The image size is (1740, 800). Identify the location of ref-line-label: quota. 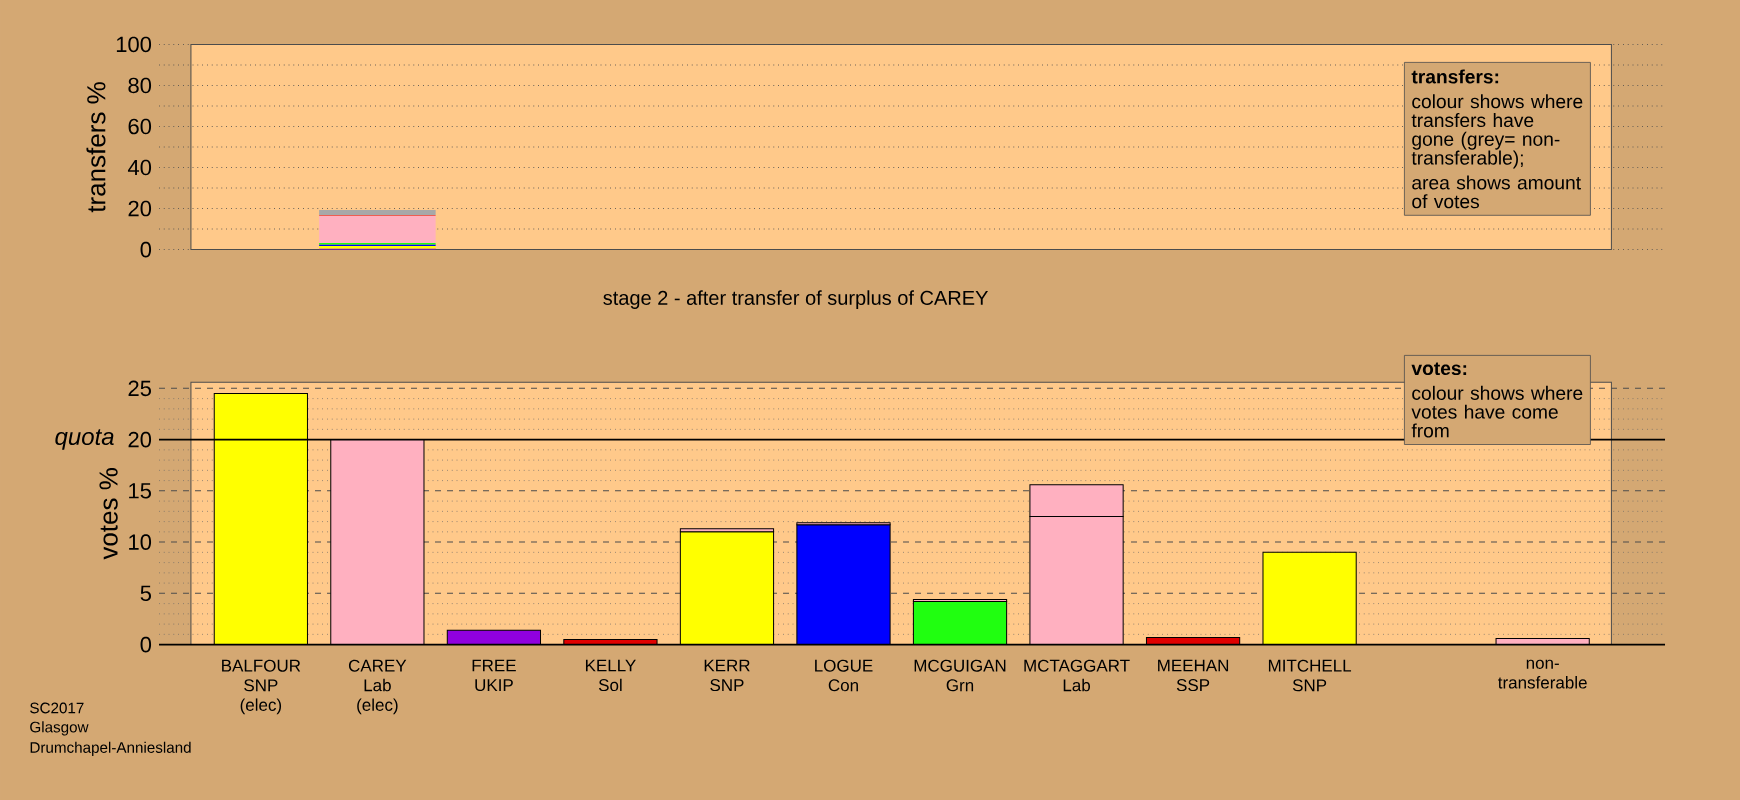
(84, 439).